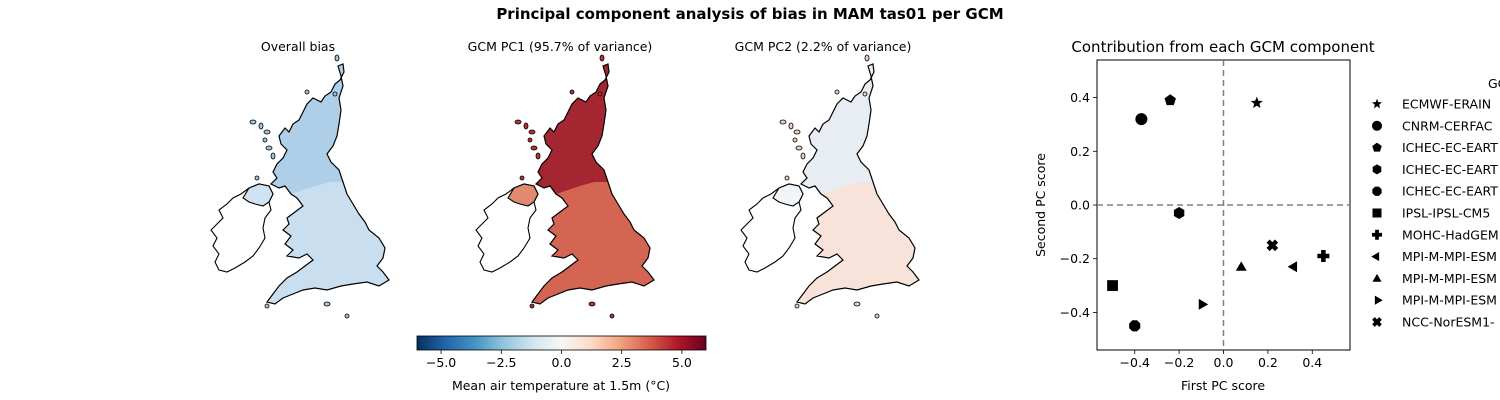  What do you see at coordinates (1179, 213) in the screenshot?
I see `scatter-point-hexagon` at bounding box center [1179, 213].